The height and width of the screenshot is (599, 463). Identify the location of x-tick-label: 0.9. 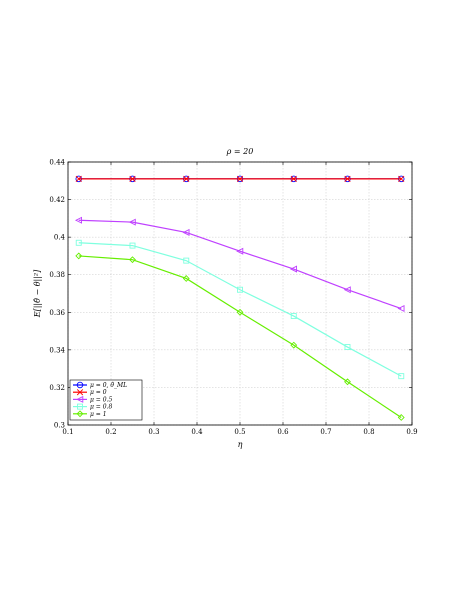
(411, 432).